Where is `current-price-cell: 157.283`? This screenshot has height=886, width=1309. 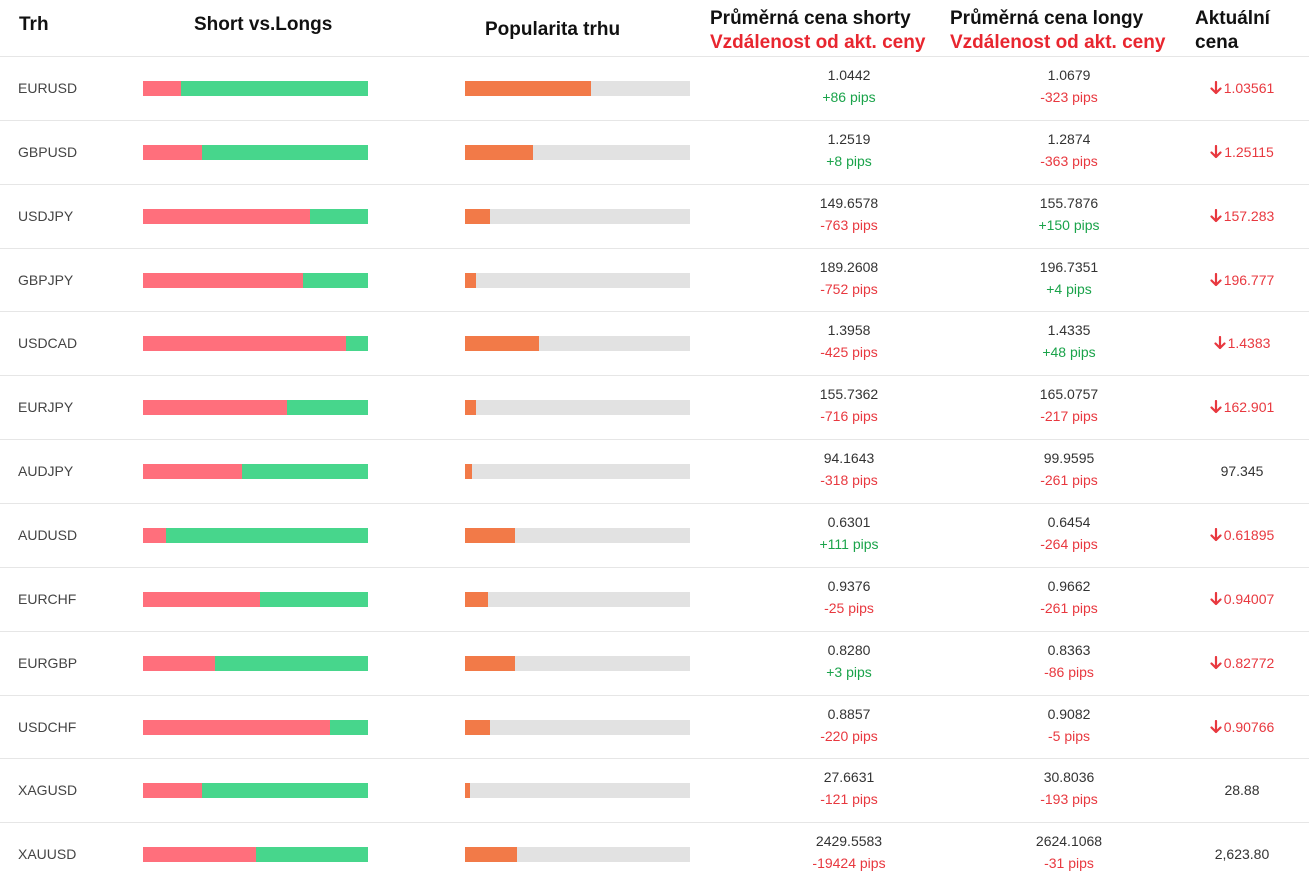
current-price-cell: 157.283 is located at coordinates (1242, 216).